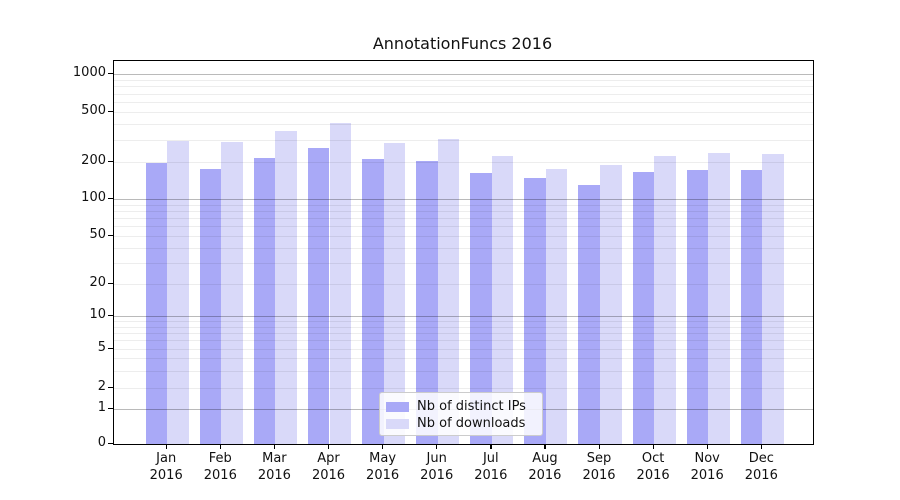  I want to click on bar-downloads-may, so click(394, 293).